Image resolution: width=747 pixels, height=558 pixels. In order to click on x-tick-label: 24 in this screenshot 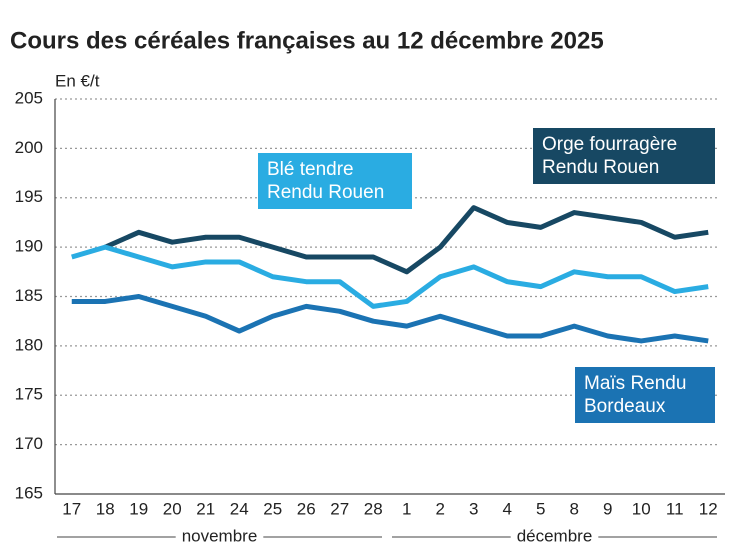, I will do `click(239, 508)`.